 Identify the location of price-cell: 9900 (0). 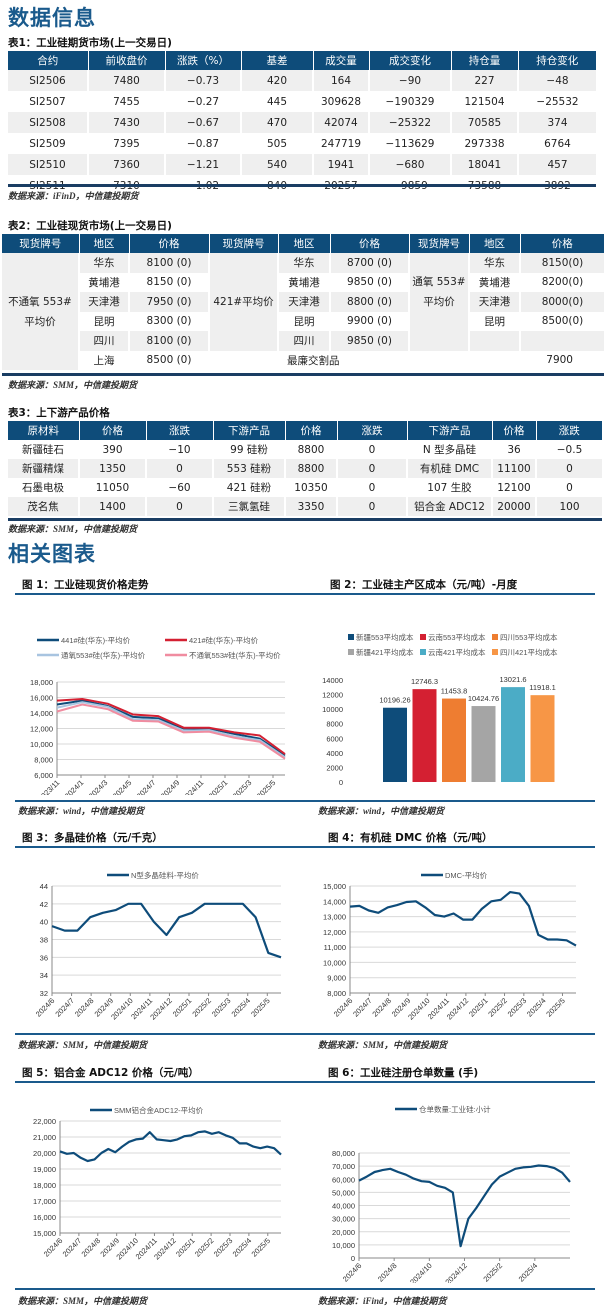
(370, 321).